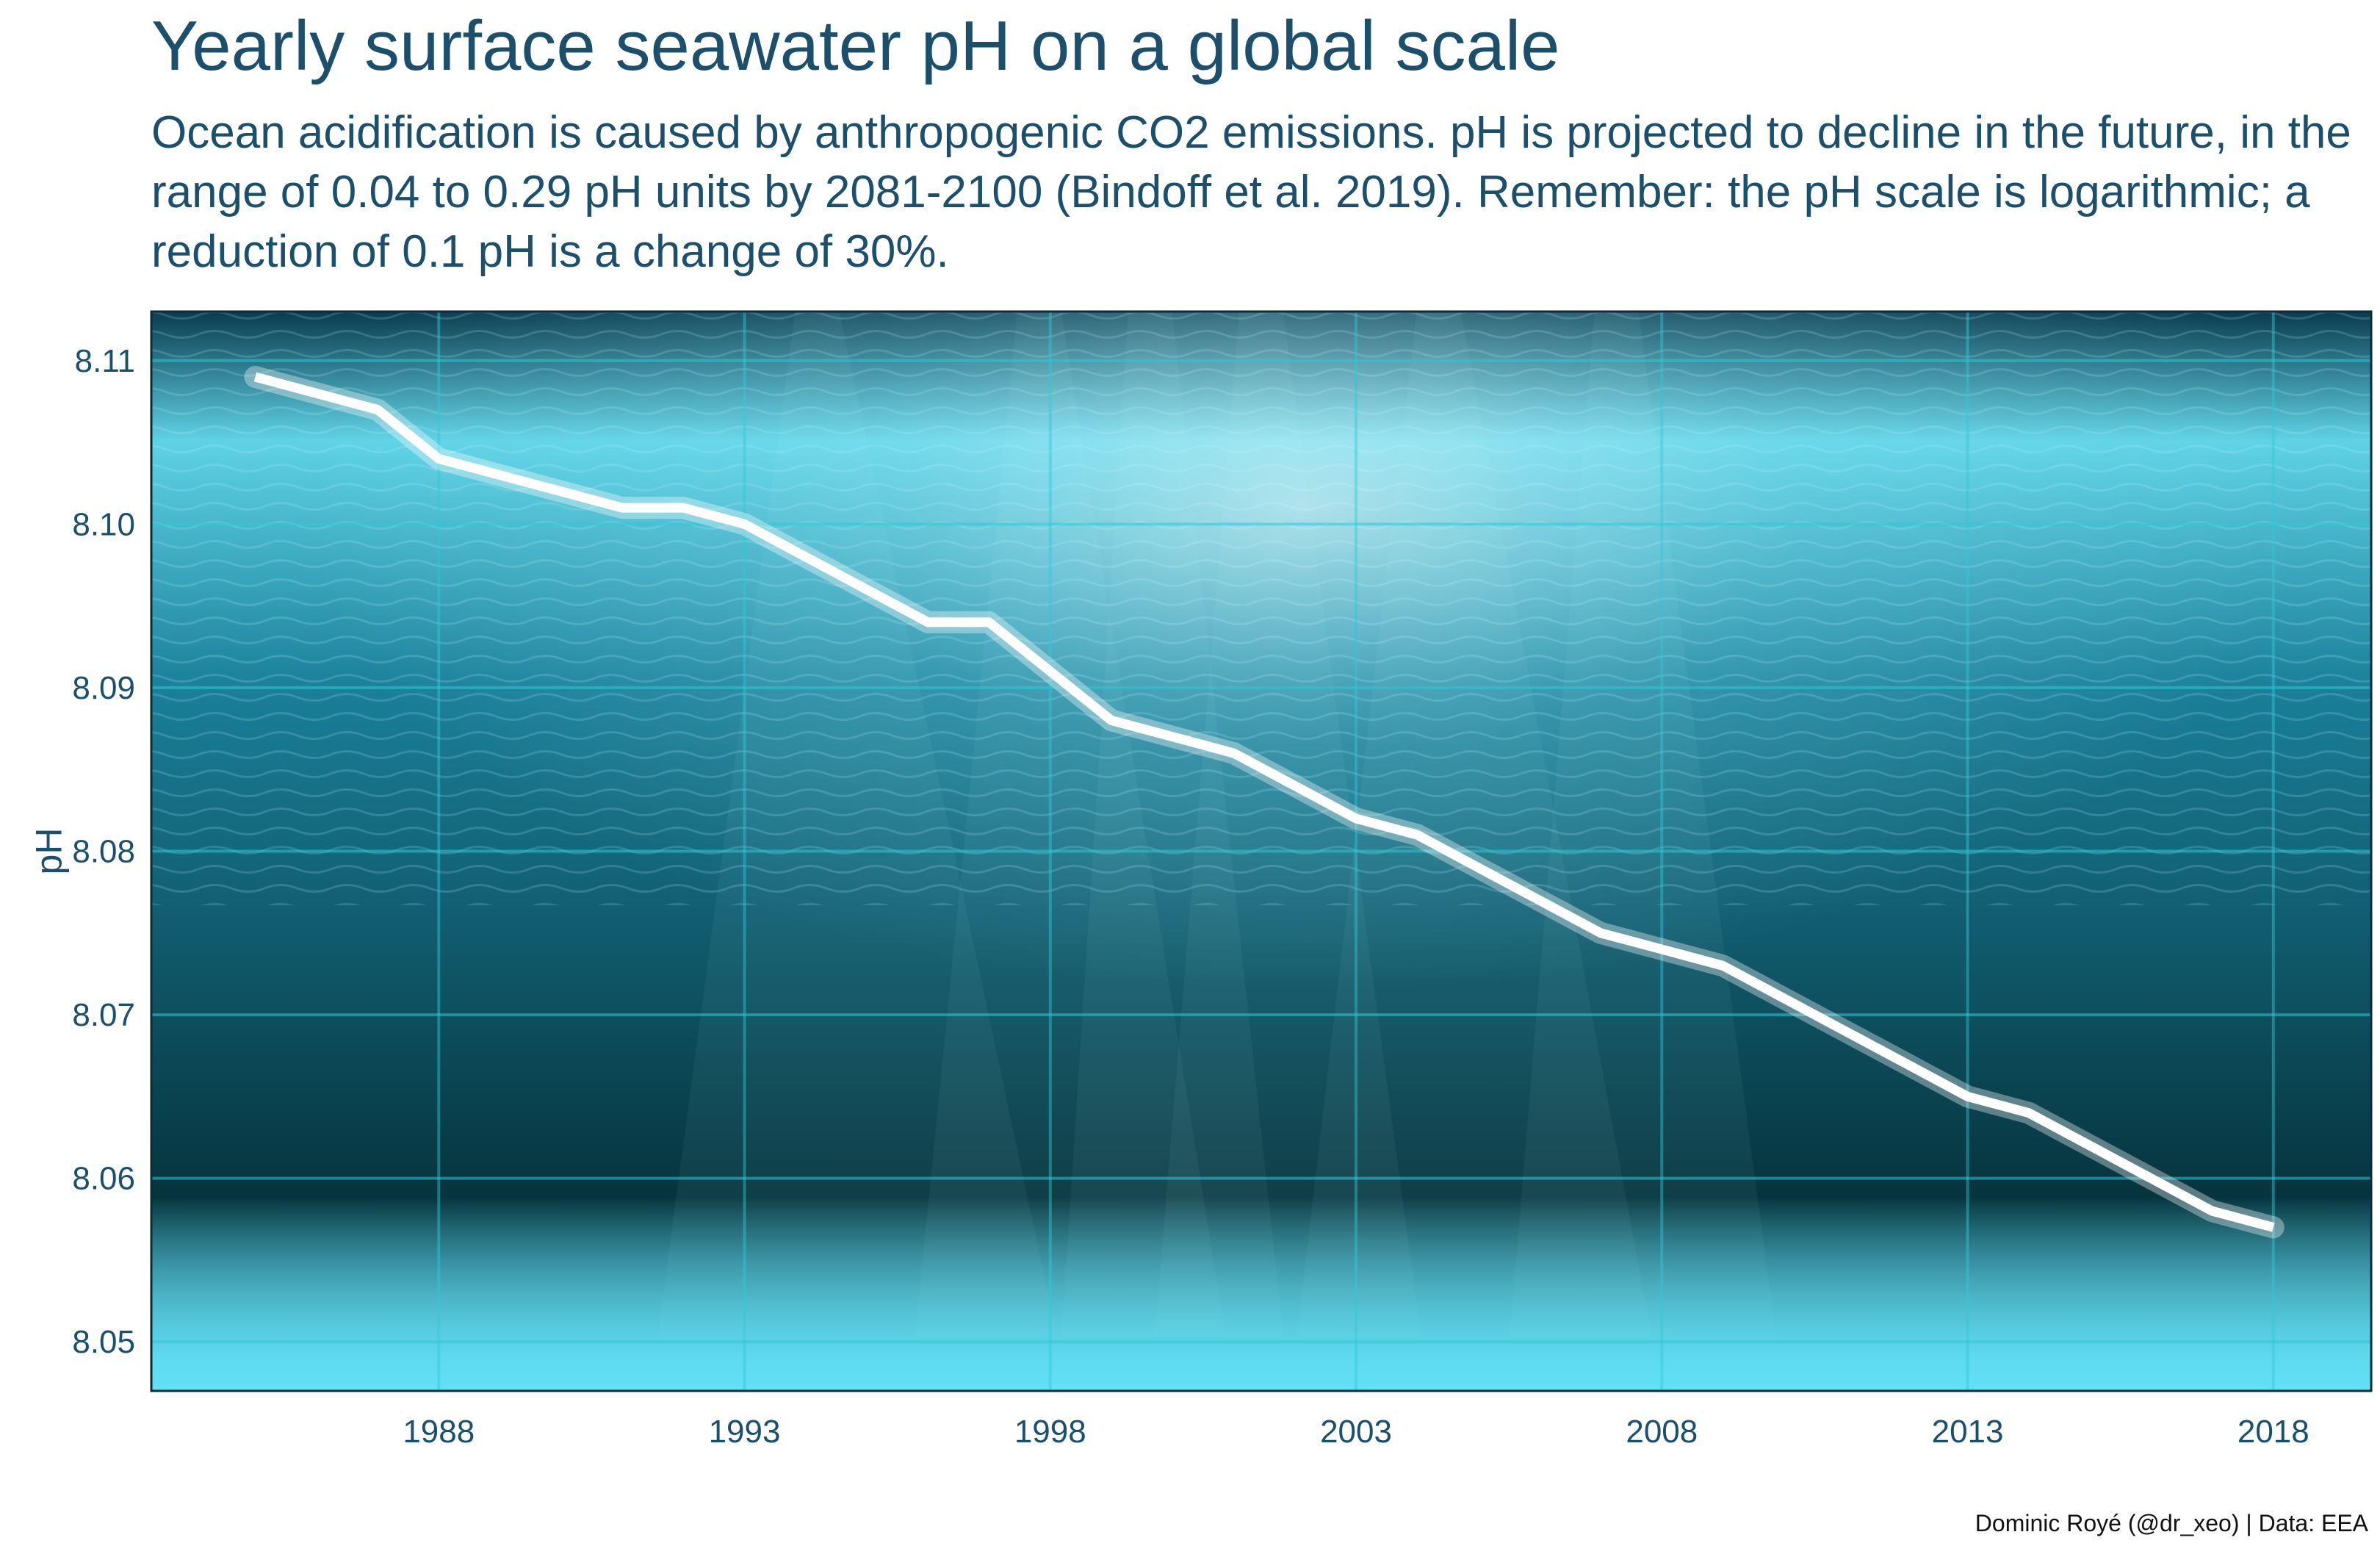  I want to click on y-tick-label: 8.07, so click(104, 1015).